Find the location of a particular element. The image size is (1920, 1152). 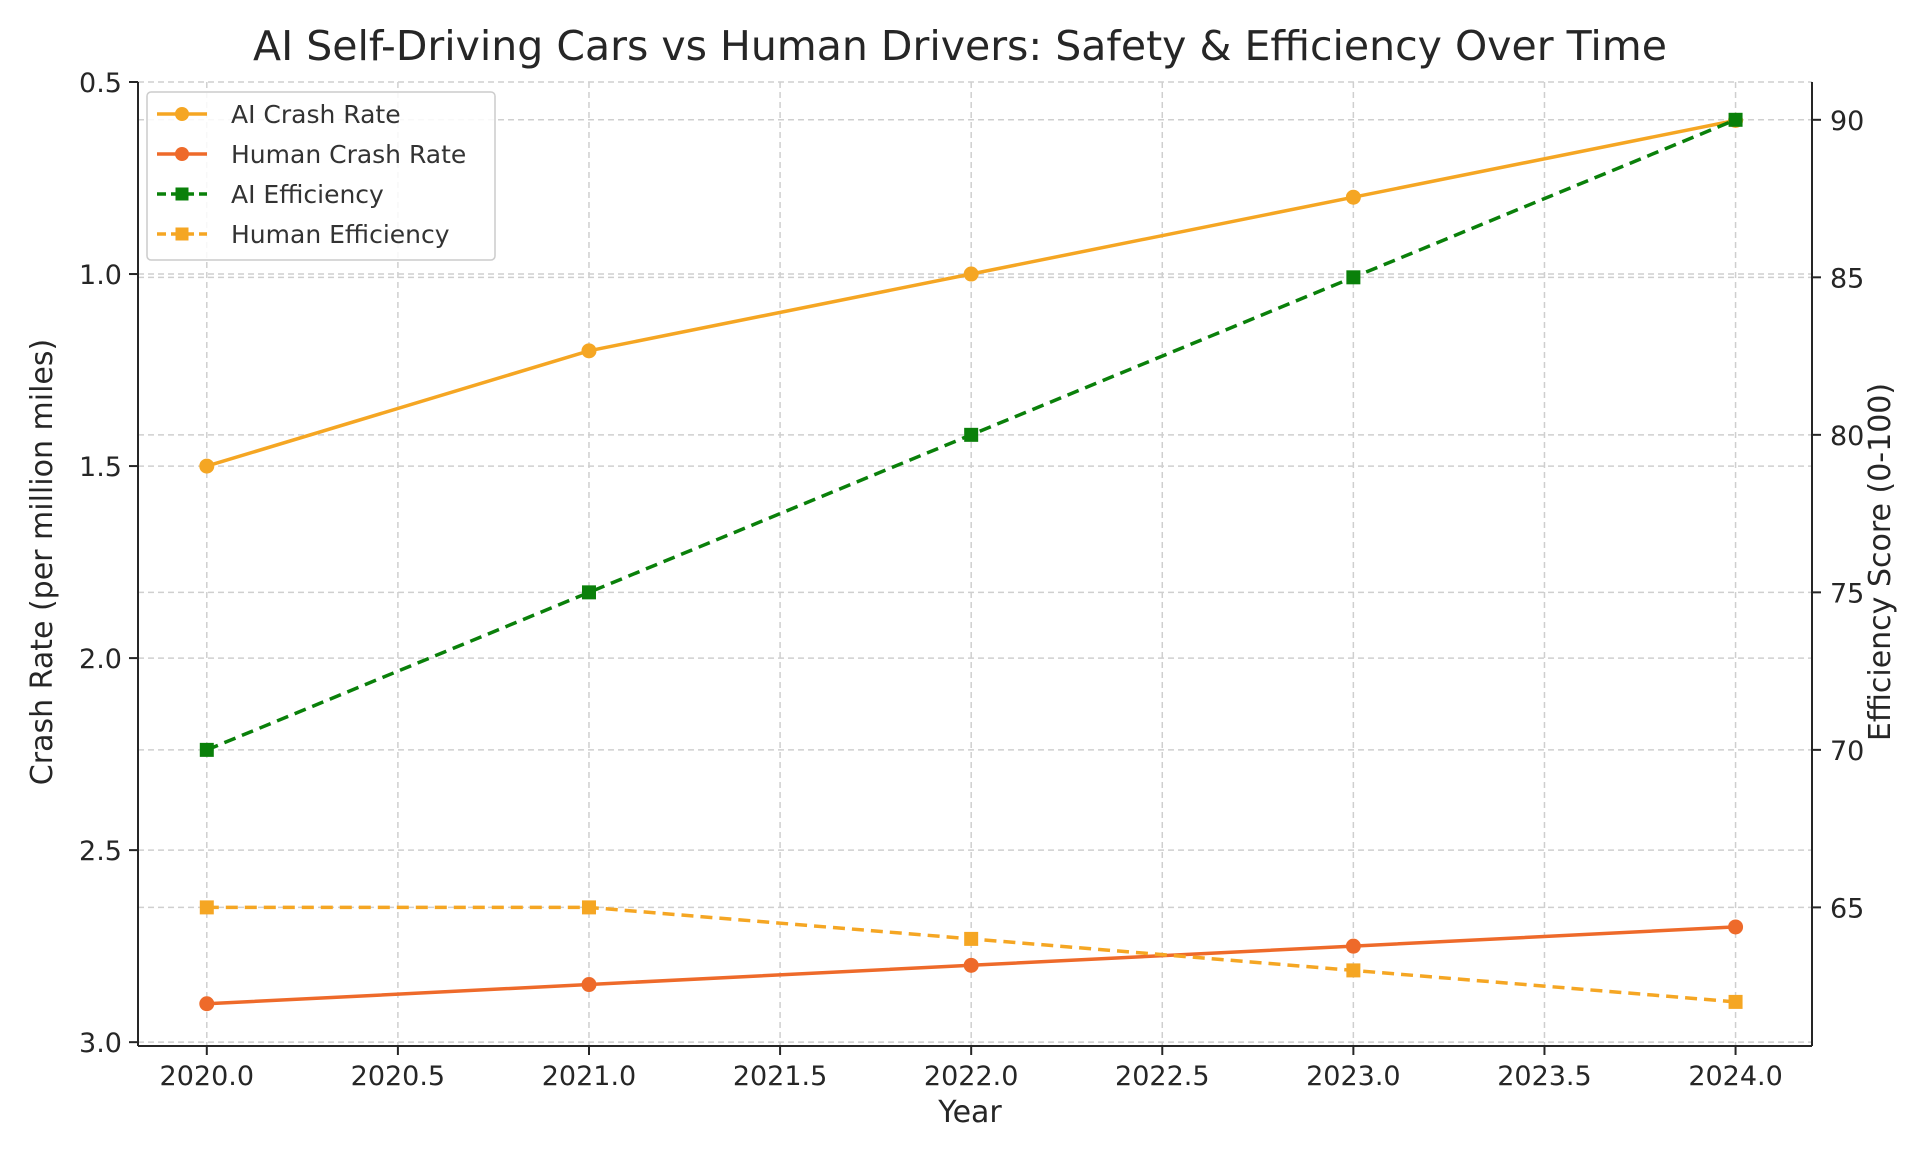

legend-ai-crash-rate-marker is located at coordinates (182, 114).